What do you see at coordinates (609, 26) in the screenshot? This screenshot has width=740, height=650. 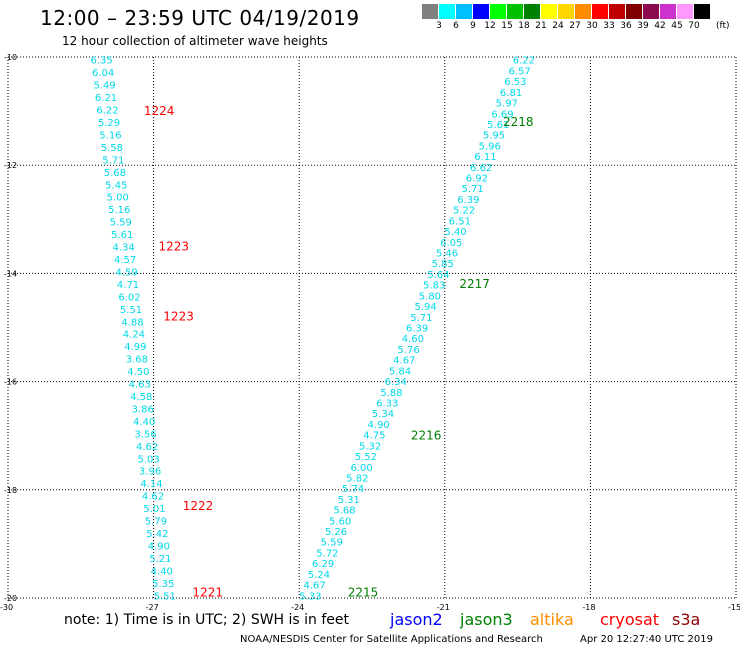 I see `colorbar-tick: 33` at bounding box center [609, 26].